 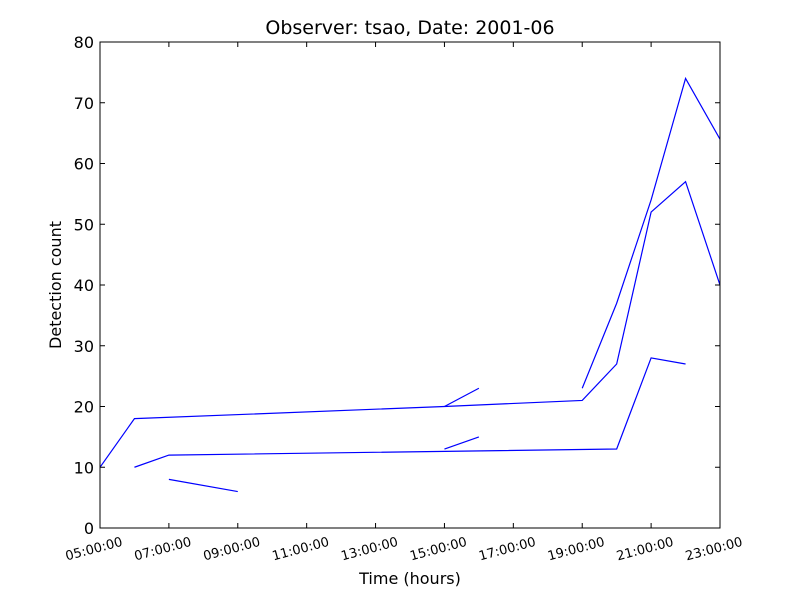 What do you see at coordinates (409, 578) in the screenshot?
I see `x-axis-label: Time (hours)` at bounding box center [409, 578].